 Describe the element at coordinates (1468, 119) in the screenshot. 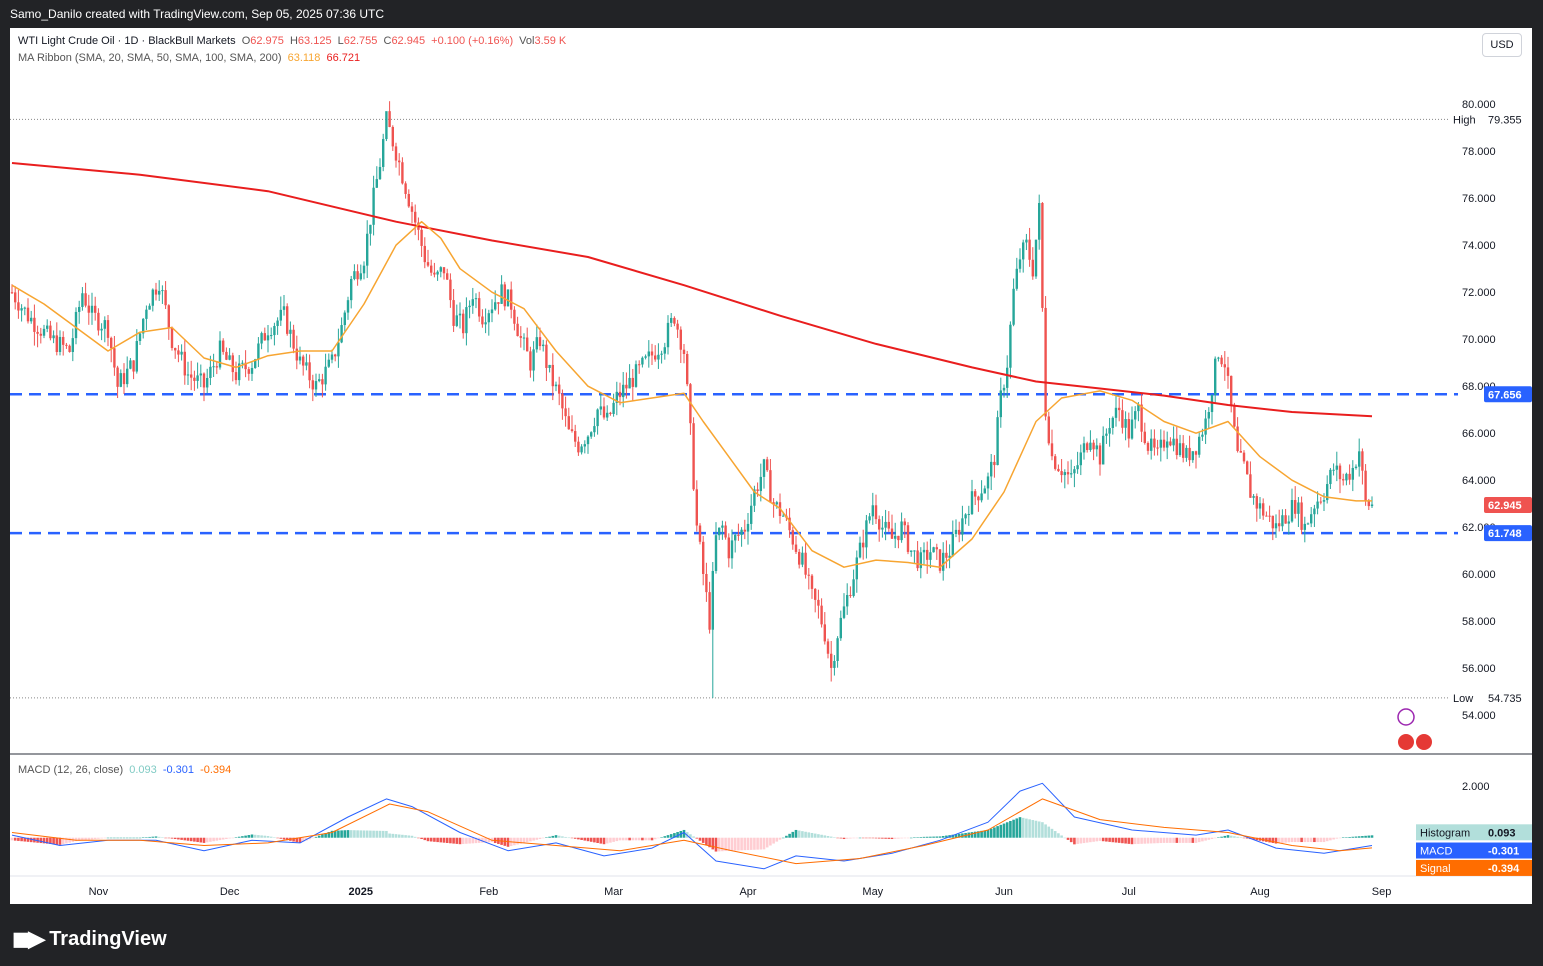

I see `high-tag-bg` at that location.